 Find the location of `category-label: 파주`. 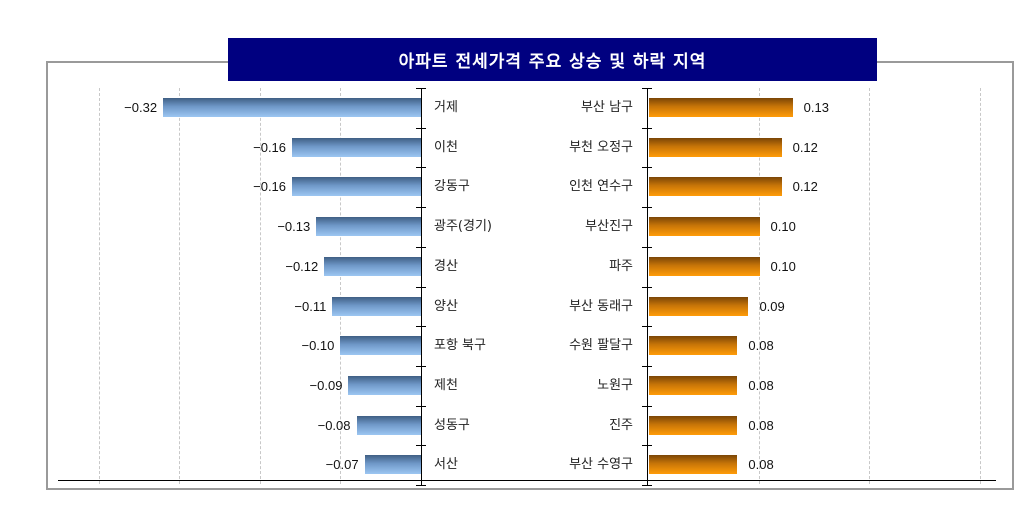

category-label: 파주 is located at coordinates (621, 266).